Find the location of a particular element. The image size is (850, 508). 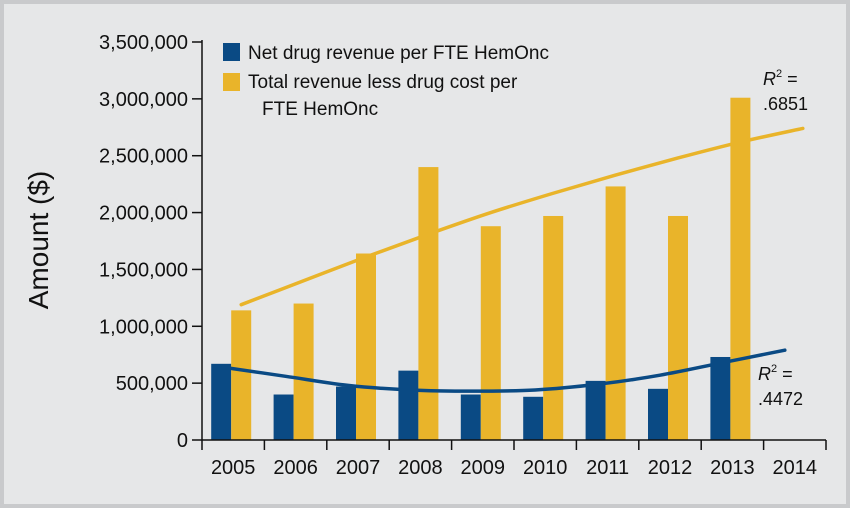

r2-label-net-drug-revenue: R2 = is located at coordinates (775, 373).